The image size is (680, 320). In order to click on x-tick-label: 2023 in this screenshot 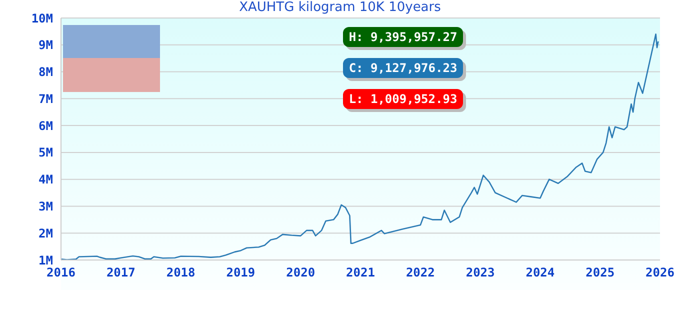, I will do `click(480, 273)`.